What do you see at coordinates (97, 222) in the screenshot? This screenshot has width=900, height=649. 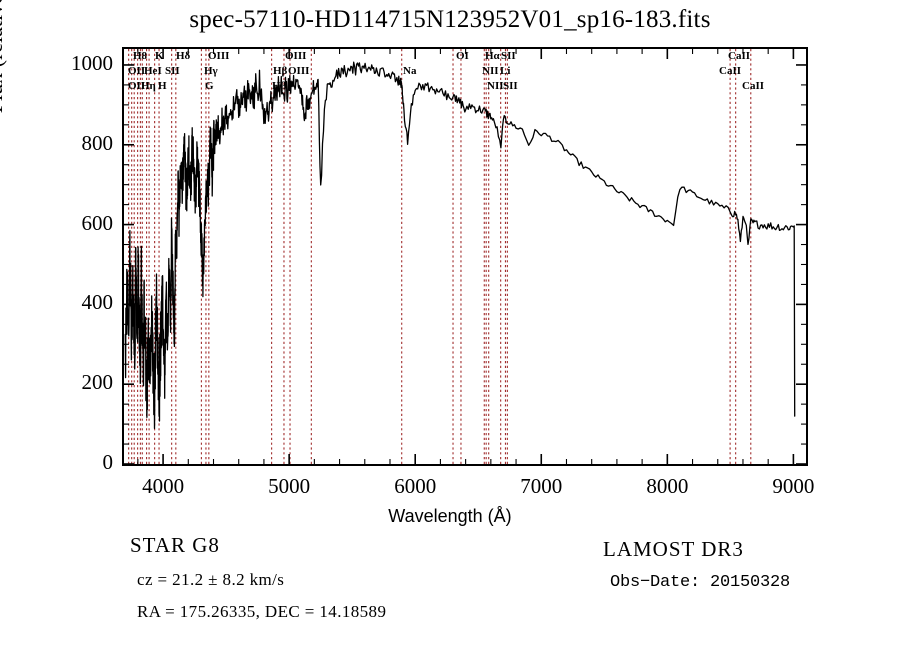 I see `y-tick-600: 600` at bounding box center [97, 222].